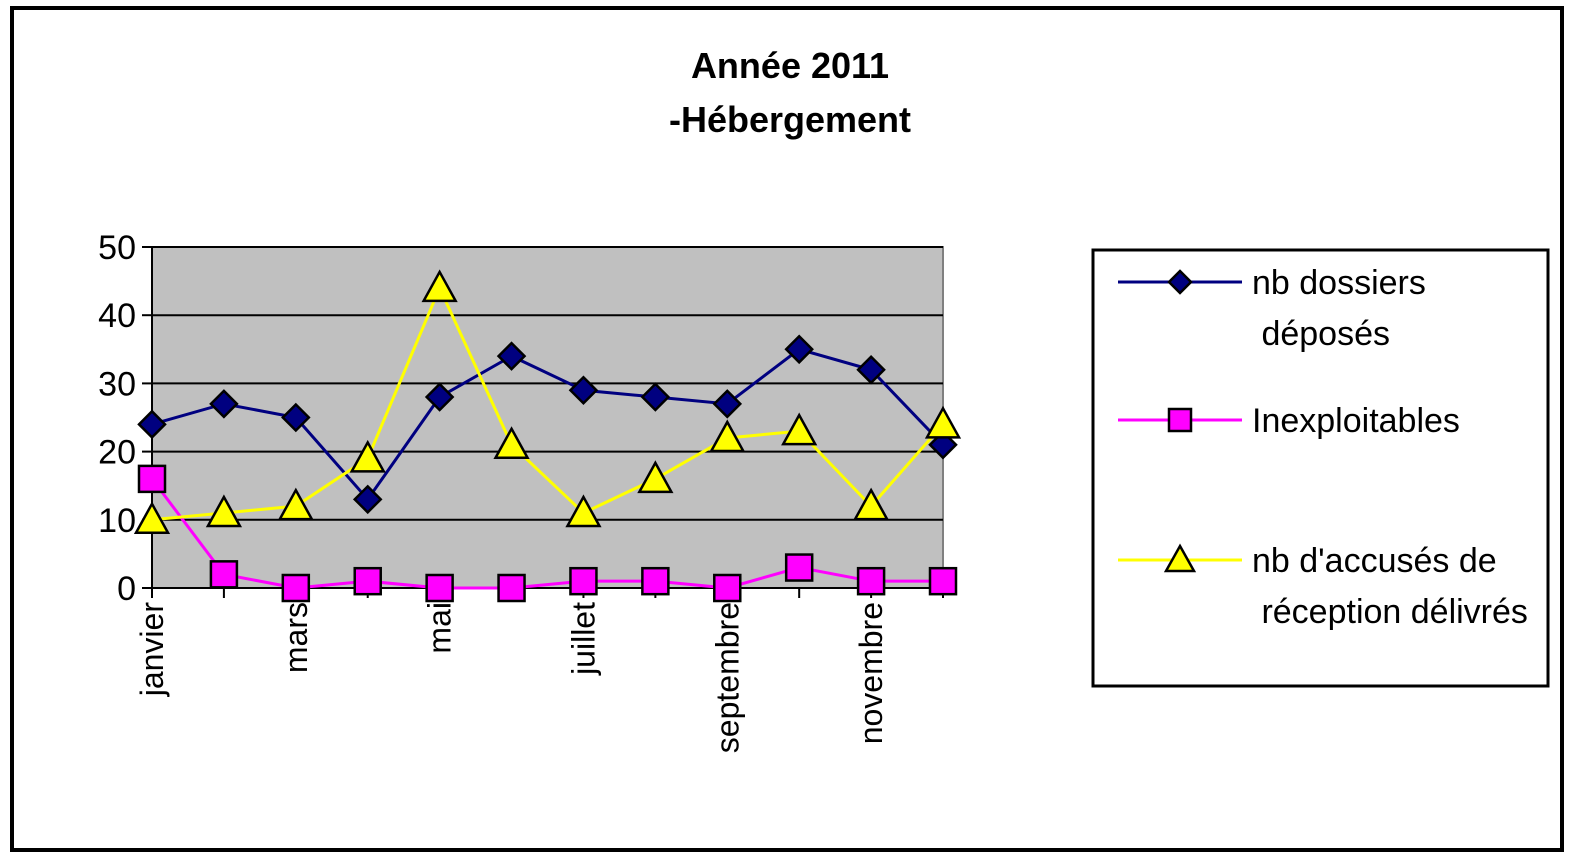  What do you see at coordinates (1390, 586) in the screenshot?
I see `legend-label: nb d'accusés de réception délivrés` at bounding box center [1390, 586].